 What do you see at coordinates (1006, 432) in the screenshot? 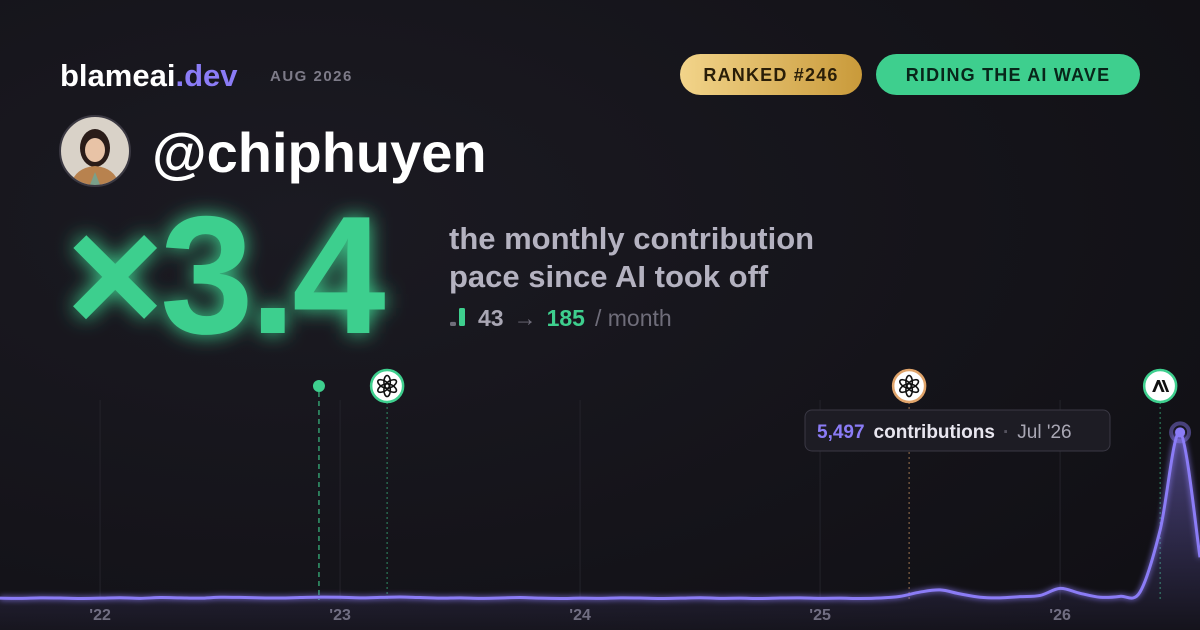
I see `tooltip-sep: ·` at bounding box center [1006, 432].